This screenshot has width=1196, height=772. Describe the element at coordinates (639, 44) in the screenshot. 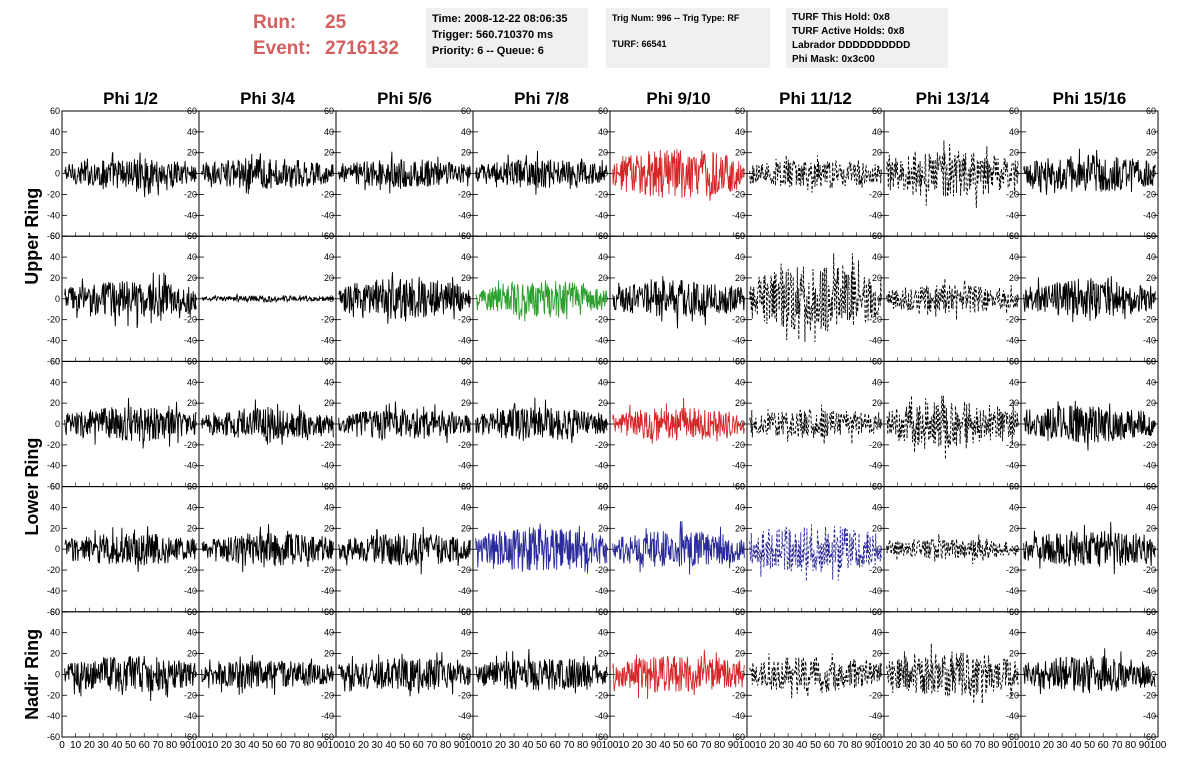

I see `turf-text: TURF: 66541` at that location.